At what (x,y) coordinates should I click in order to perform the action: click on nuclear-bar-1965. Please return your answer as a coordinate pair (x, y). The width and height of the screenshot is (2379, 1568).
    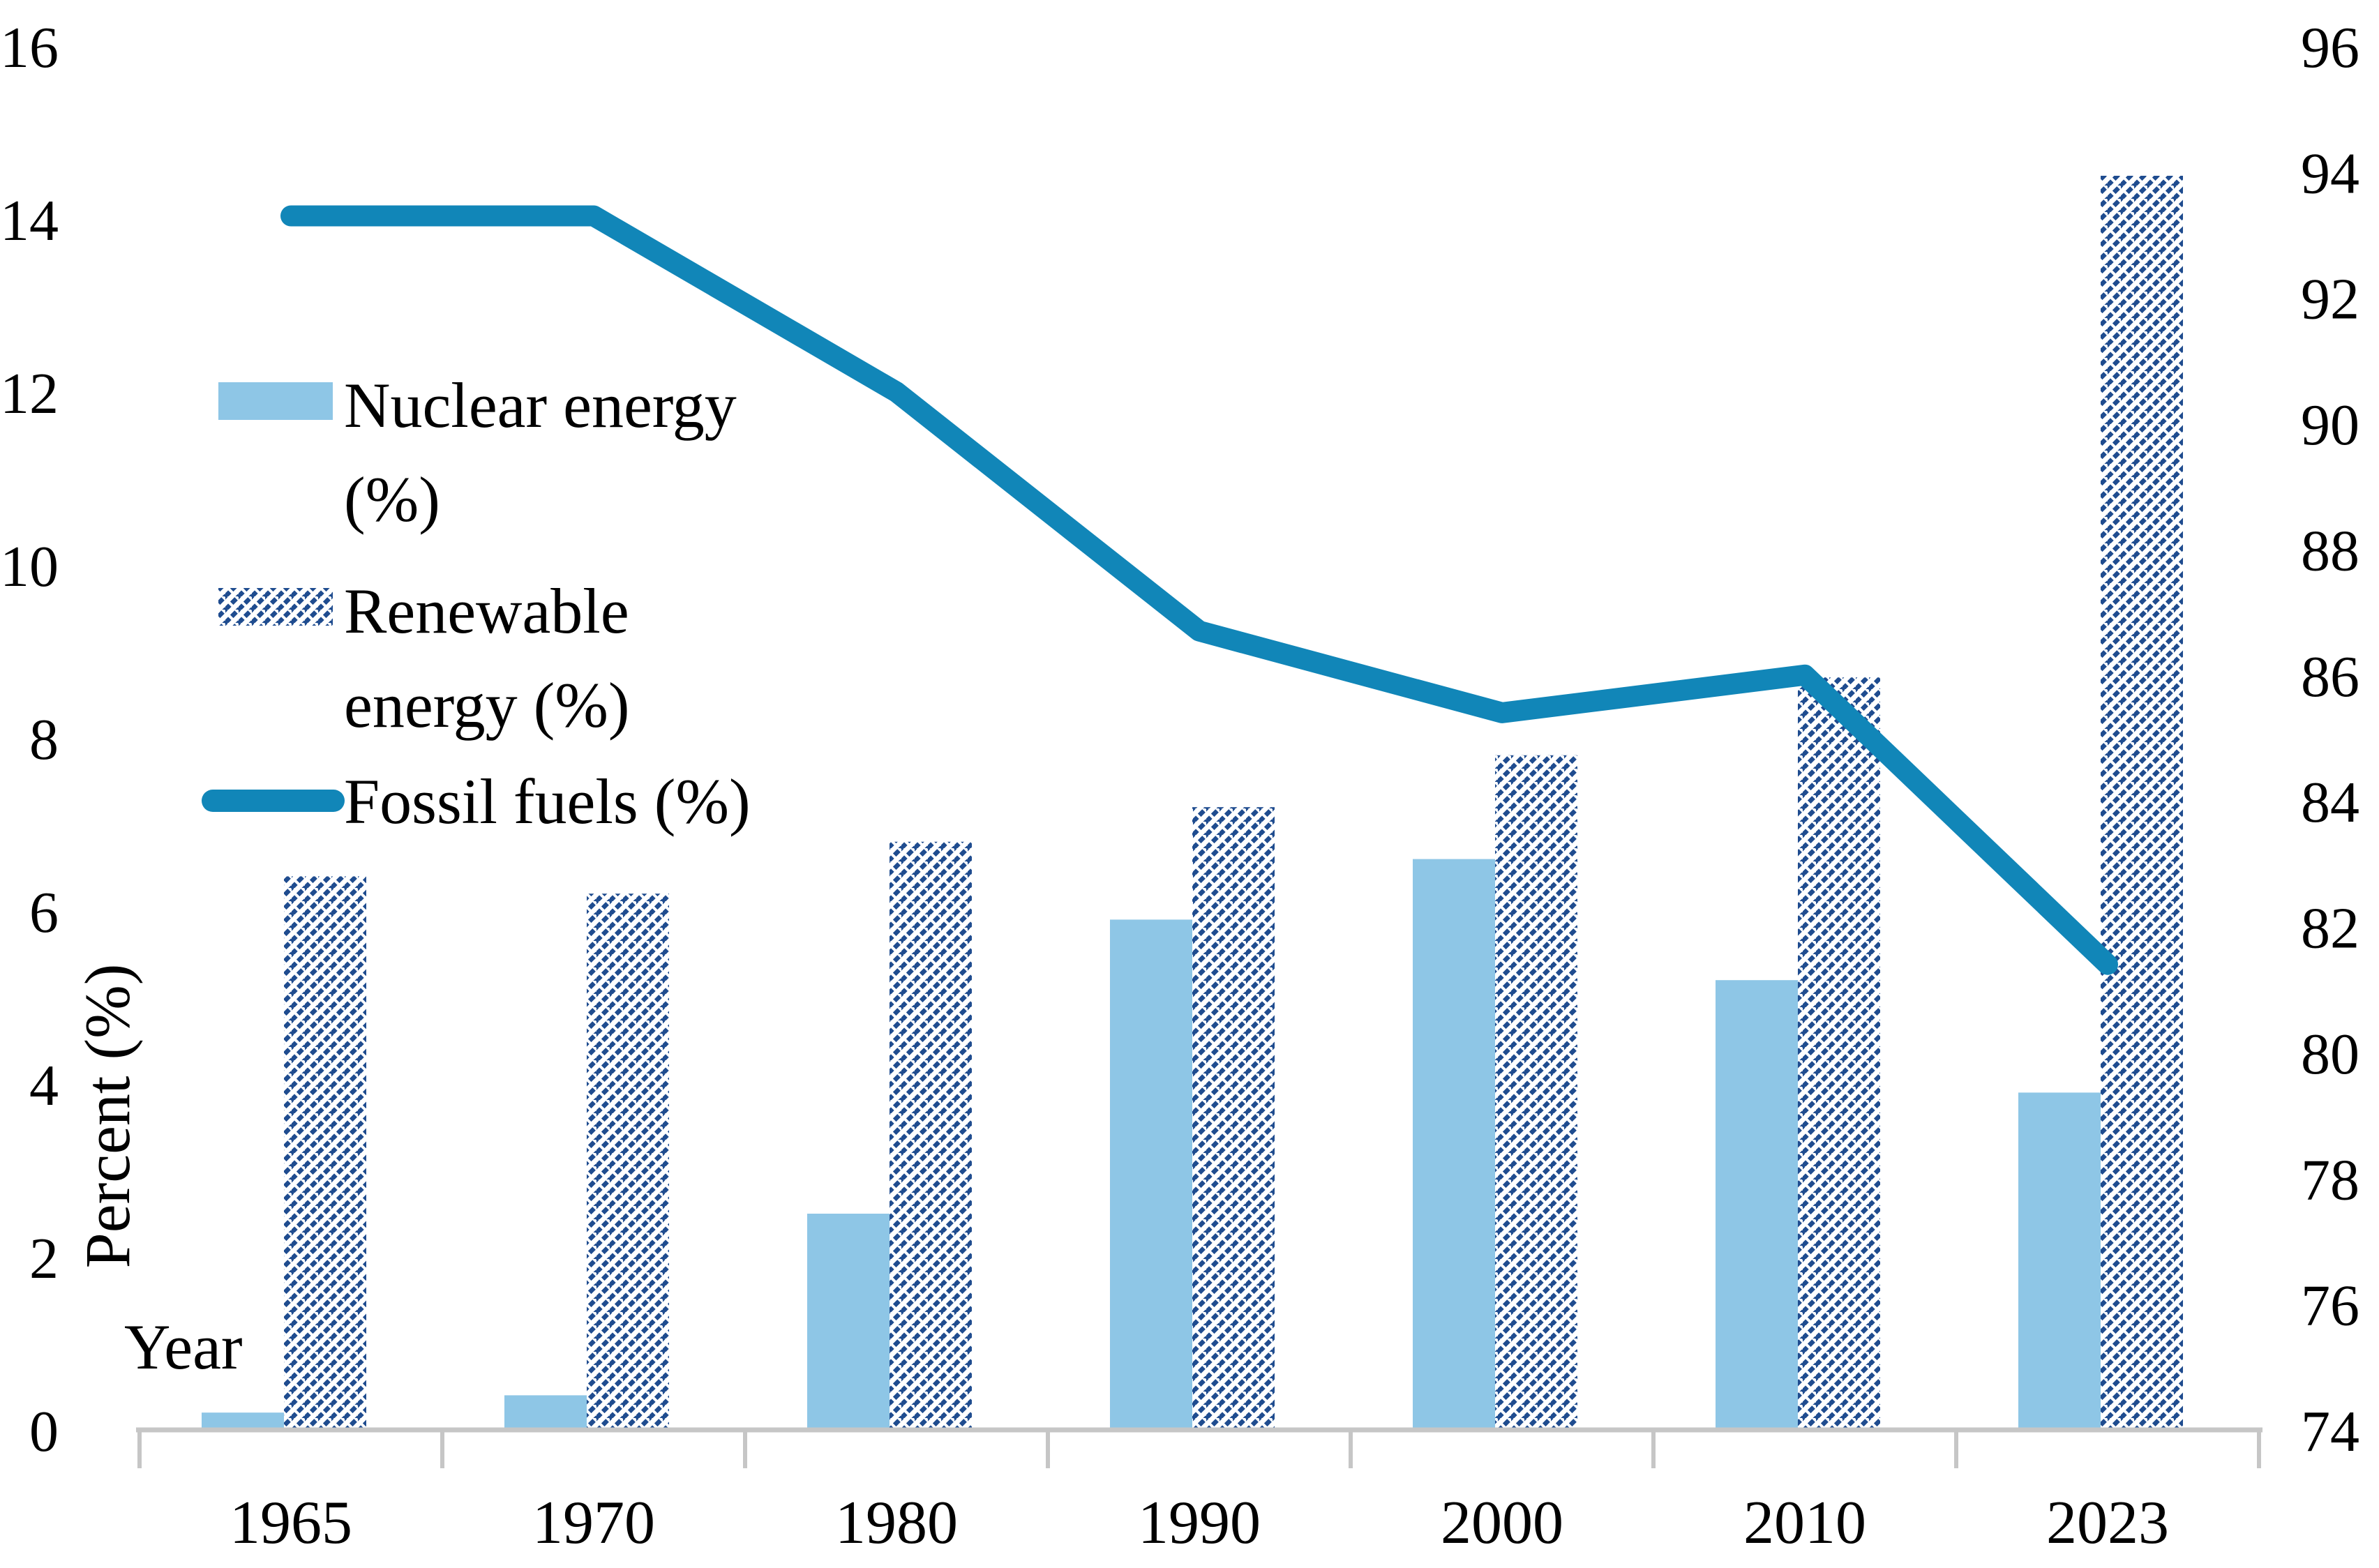
    Looking at the image, I should click on (243, 1421).